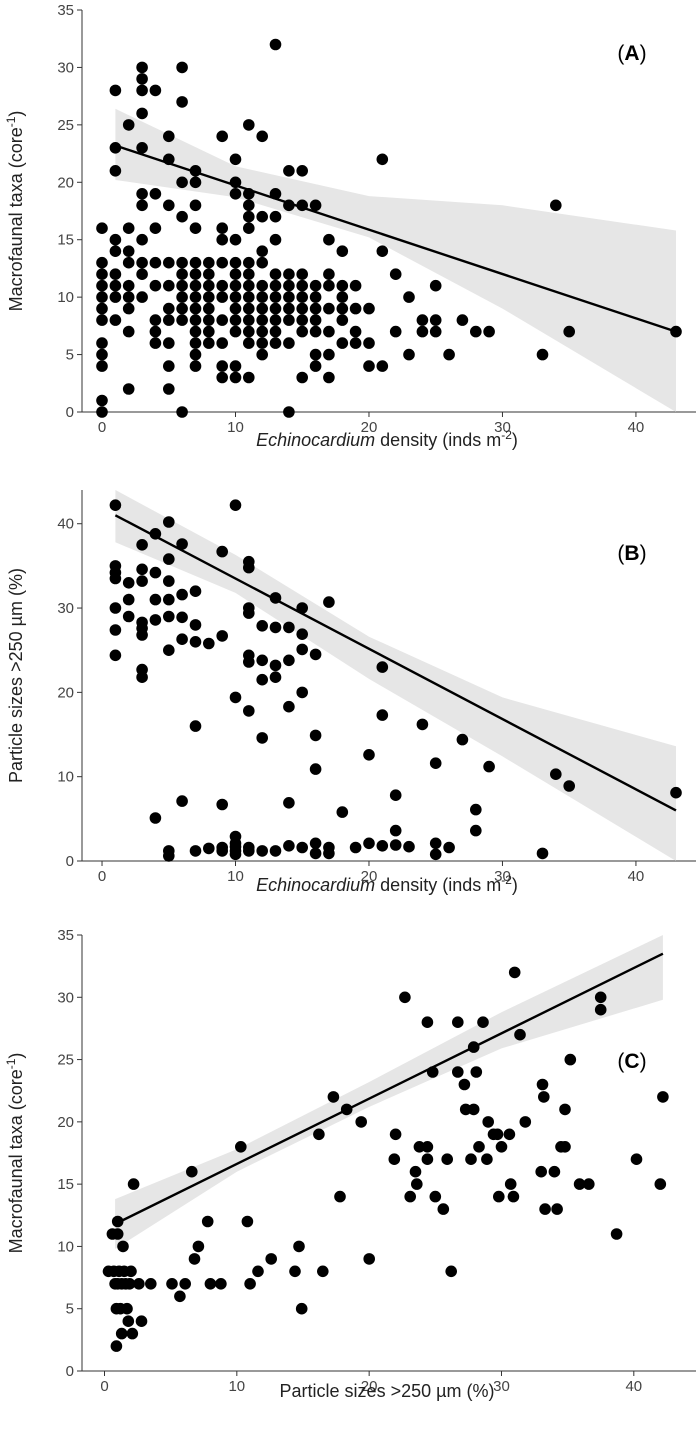 This screenshot has height=1433, width=700. What do you see at coordinates (16, 675) in the screenshot?
I see `y-axis-label: Particle sizes >250 µm (%)` at bounding box center [16, 675].